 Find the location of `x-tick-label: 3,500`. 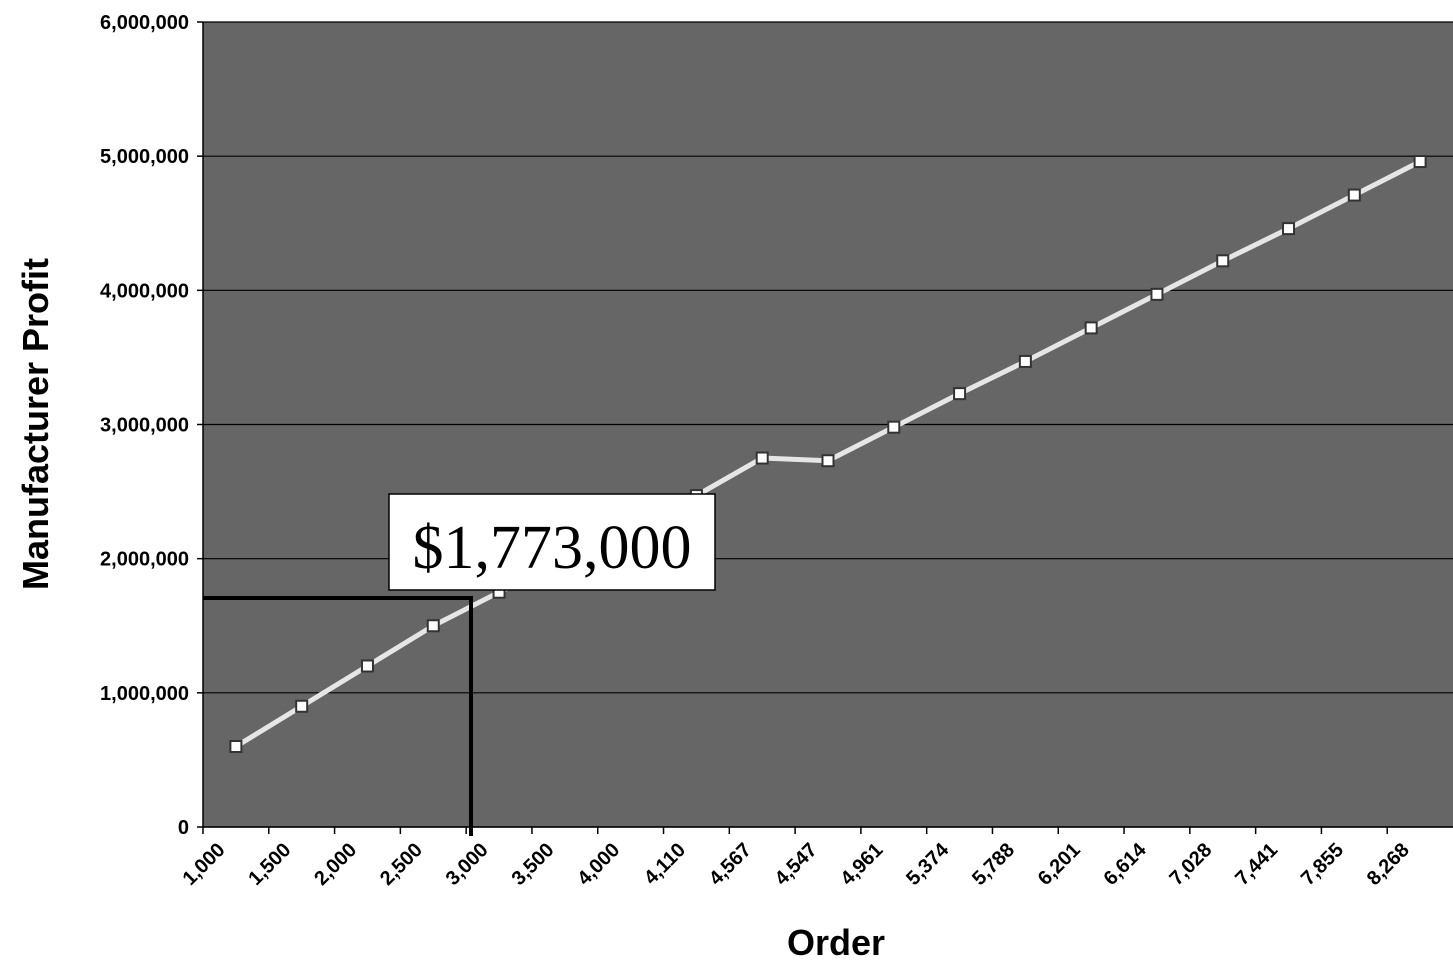

x-tick-label: 3,500 is located at coordinates (533, 864).